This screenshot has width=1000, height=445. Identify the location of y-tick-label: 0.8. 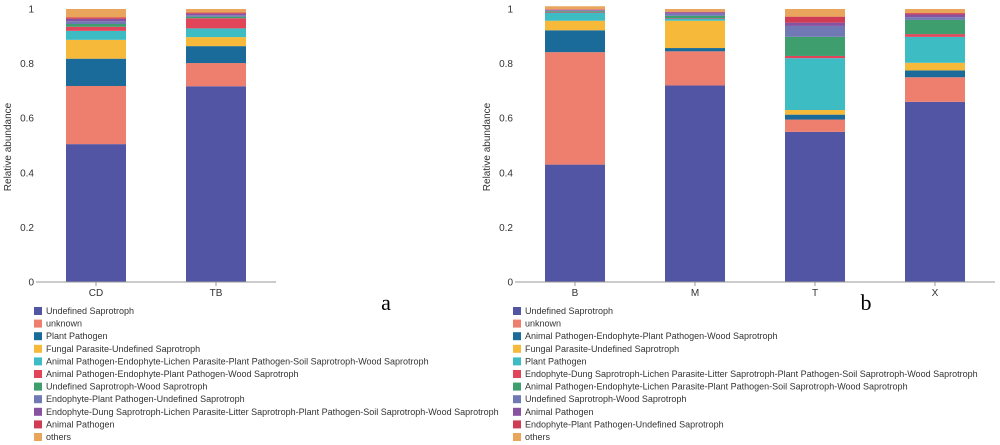
(506, 64).